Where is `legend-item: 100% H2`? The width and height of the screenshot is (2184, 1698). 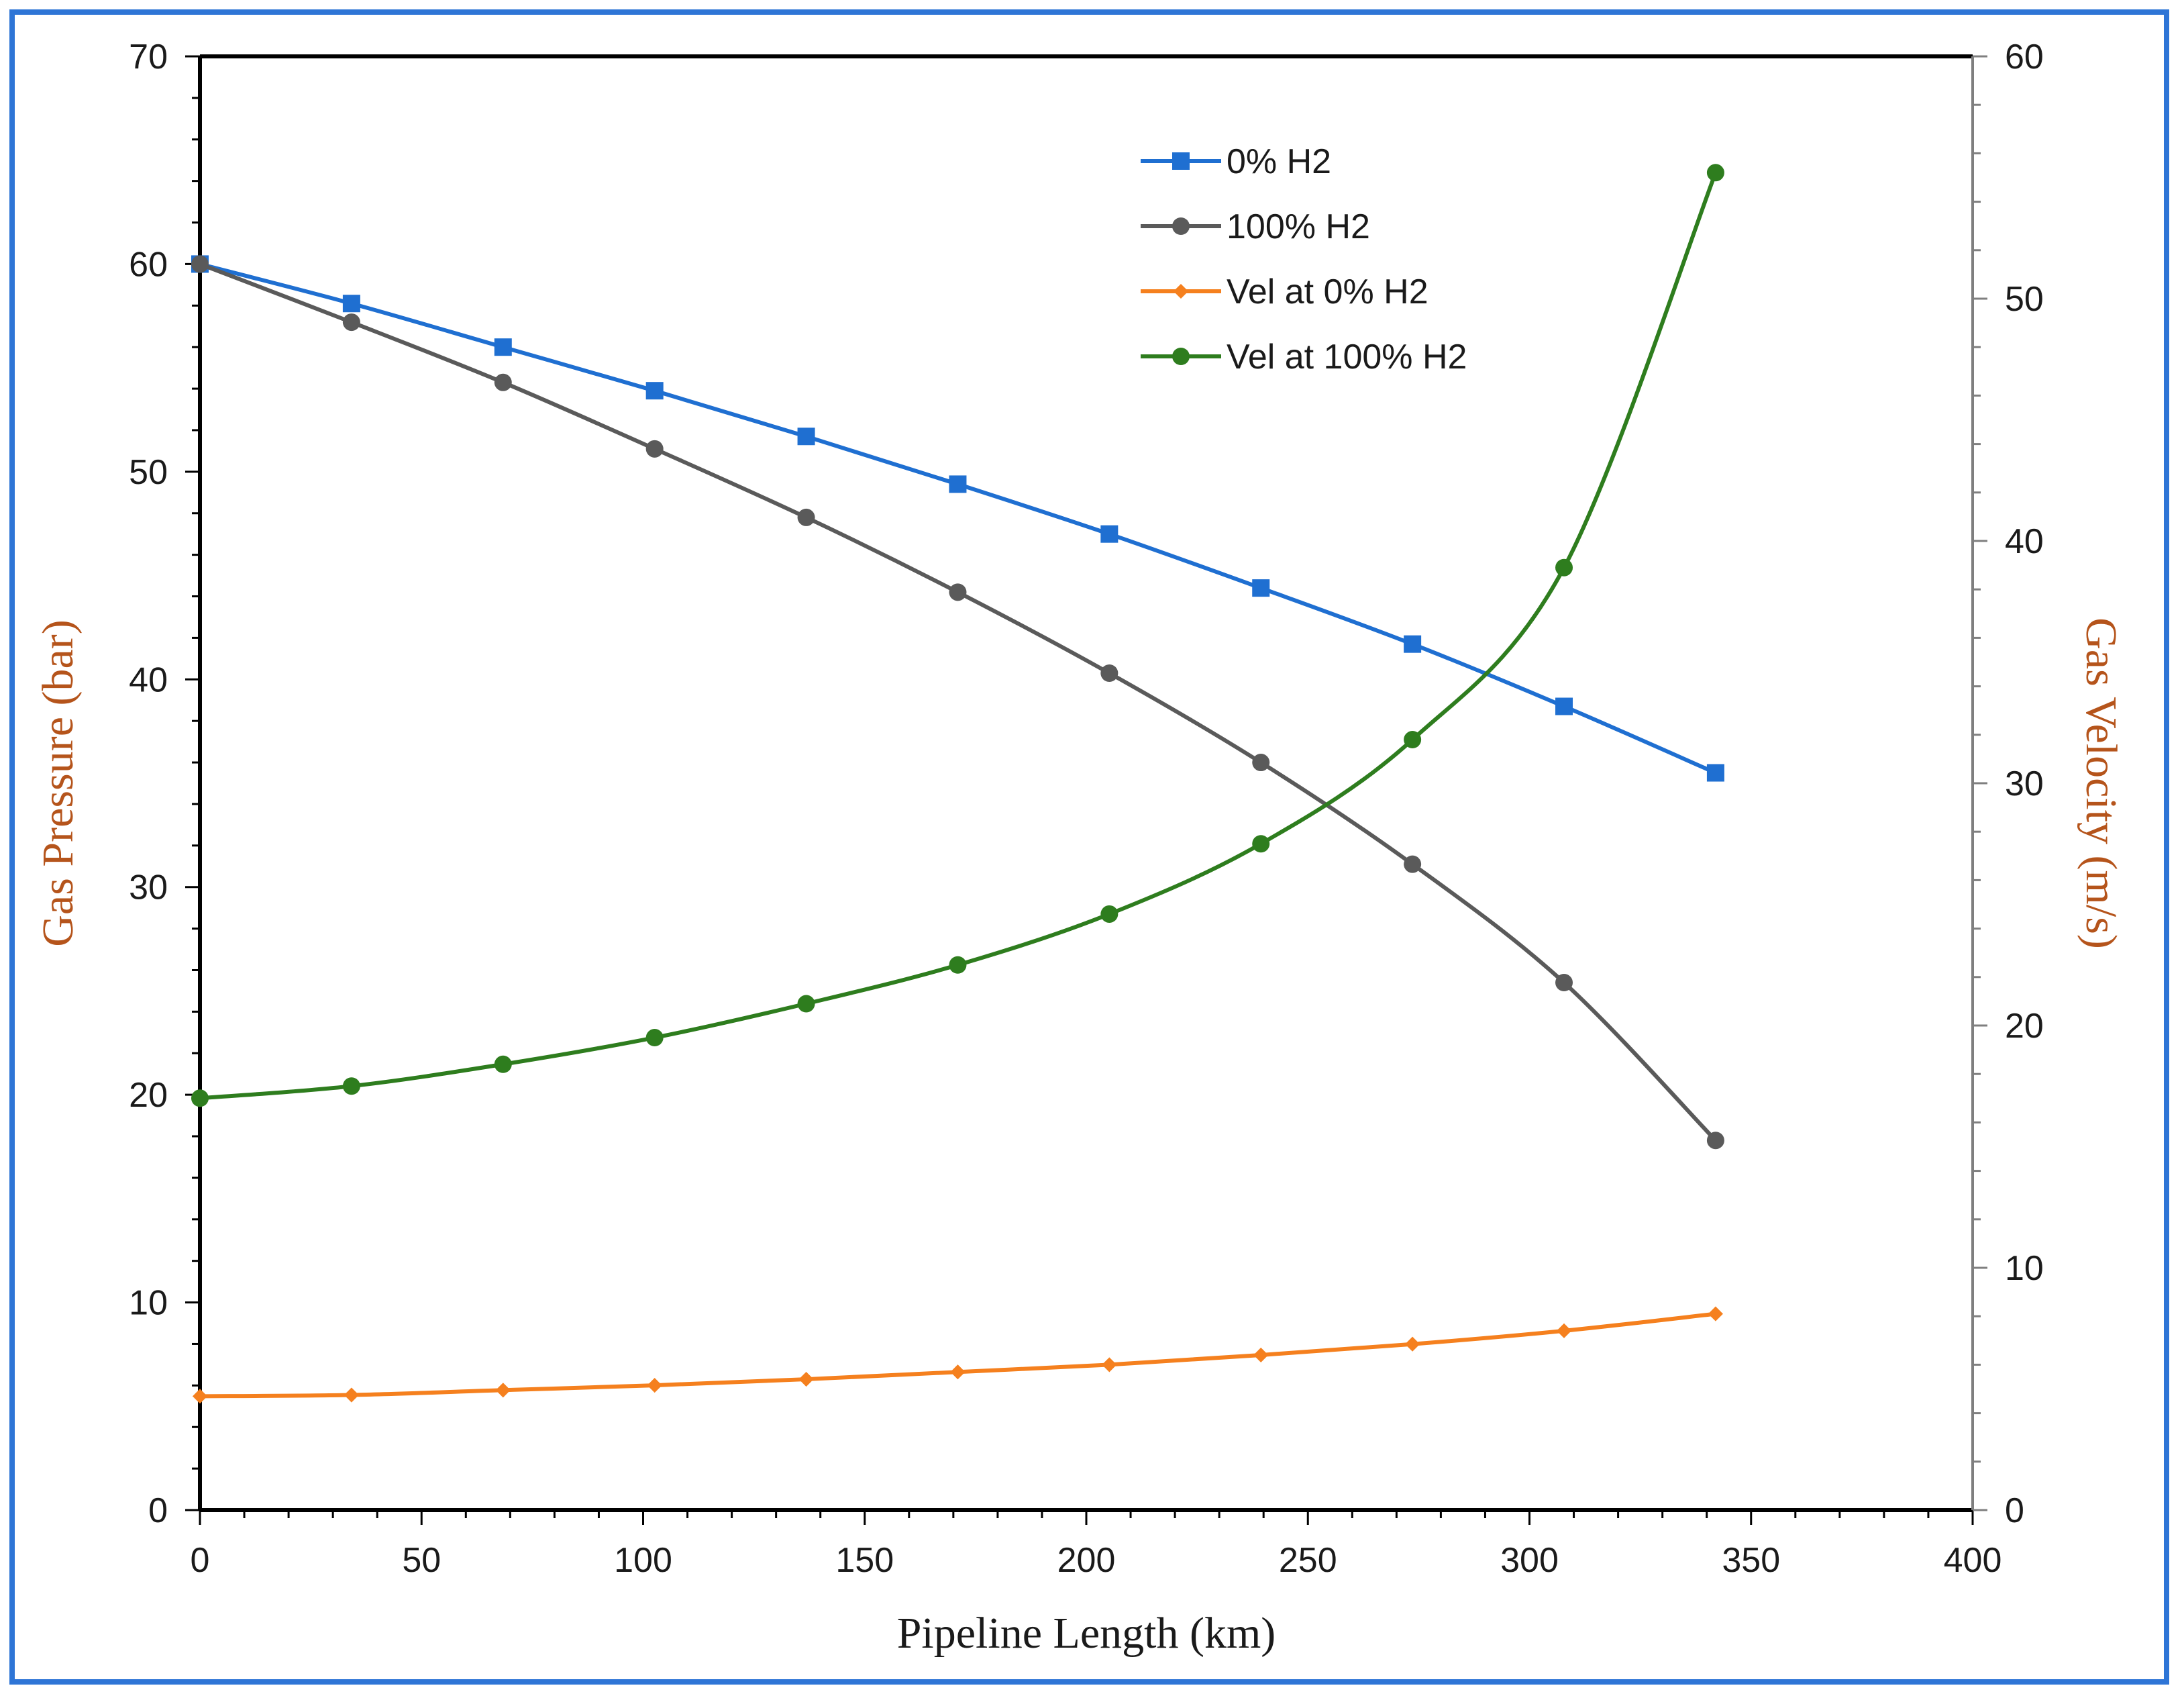 legend-item: 100% H2 is located at coordinates (1256, 226).